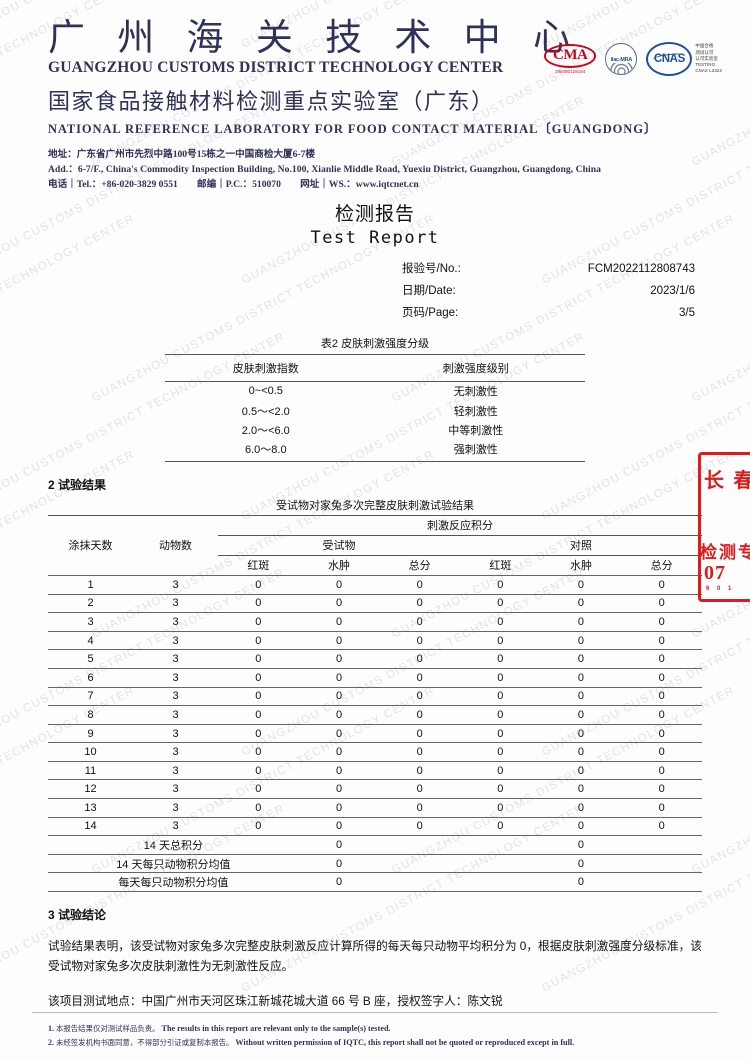 Image resolution: width=750 pixels, height=1060 pixels. Describe the element at coordinates (476, 430) in the screenshot. I see `cell-irritation-grade: 中等刺激性` at that location.